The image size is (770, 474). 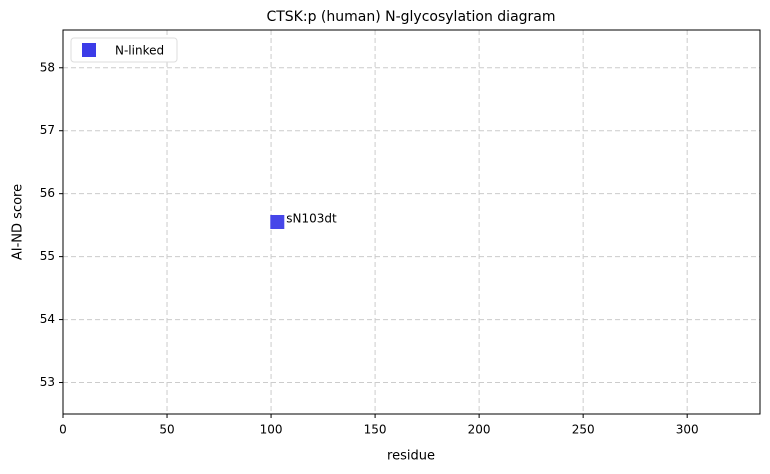 What do you see at coordinates (18, 222) in the screenshot?
I see `y-axis-label: AI-ND score` at bounding box center [18, 222].